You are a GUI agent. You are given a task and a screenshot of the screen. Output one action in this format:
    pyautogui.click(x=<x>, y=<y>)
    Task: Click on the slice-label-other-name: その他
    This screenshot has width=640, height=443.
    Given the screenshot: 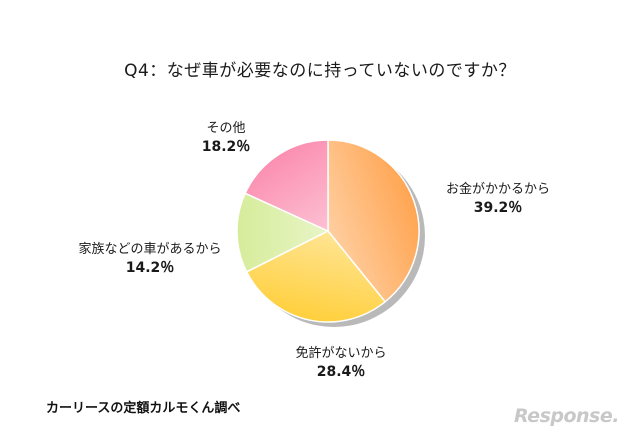 What is the action you would take?
    pyautogui.click(x=226, y=128)
    